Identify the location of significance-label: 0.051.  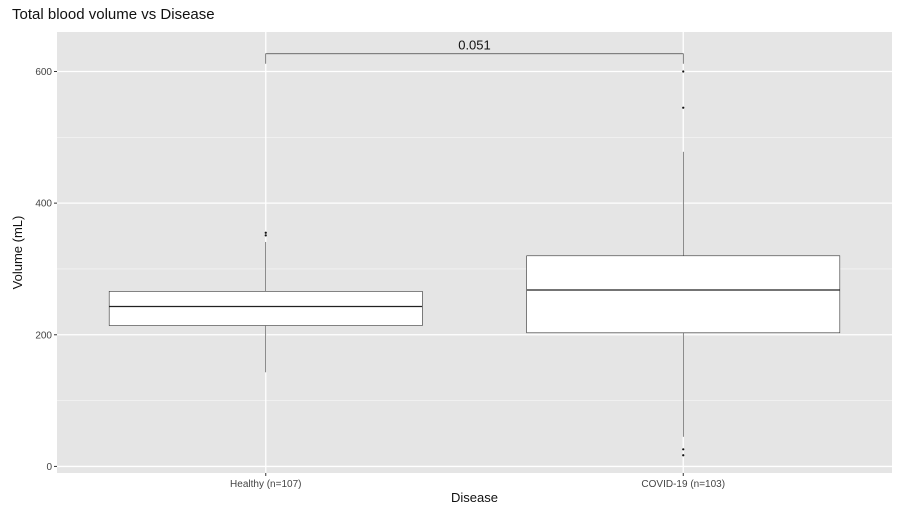
(474, 45).